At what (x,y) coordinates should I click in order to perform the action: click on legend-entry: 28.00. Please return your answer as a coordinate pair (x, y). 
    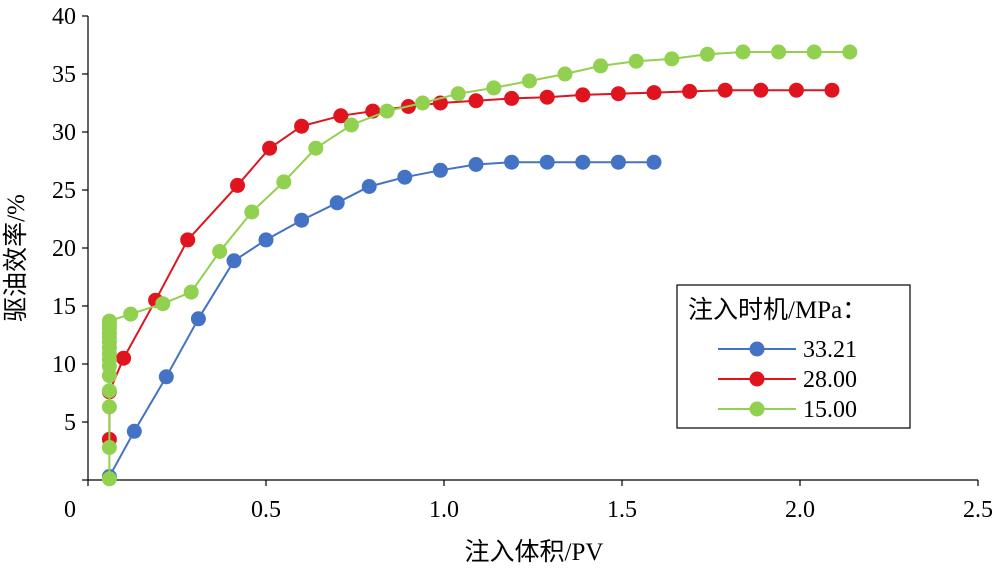
    Looking at the image, I should click on (787, 380).